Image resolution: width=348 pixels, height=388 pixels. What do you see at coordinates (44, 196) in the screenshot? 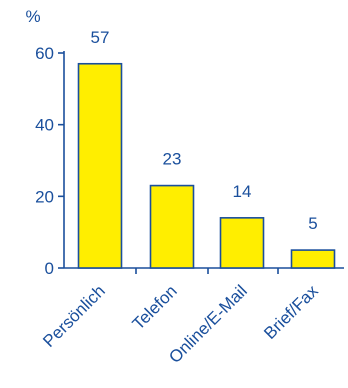
I see `y-tick-label: 20` at bounding box center [44, 196].